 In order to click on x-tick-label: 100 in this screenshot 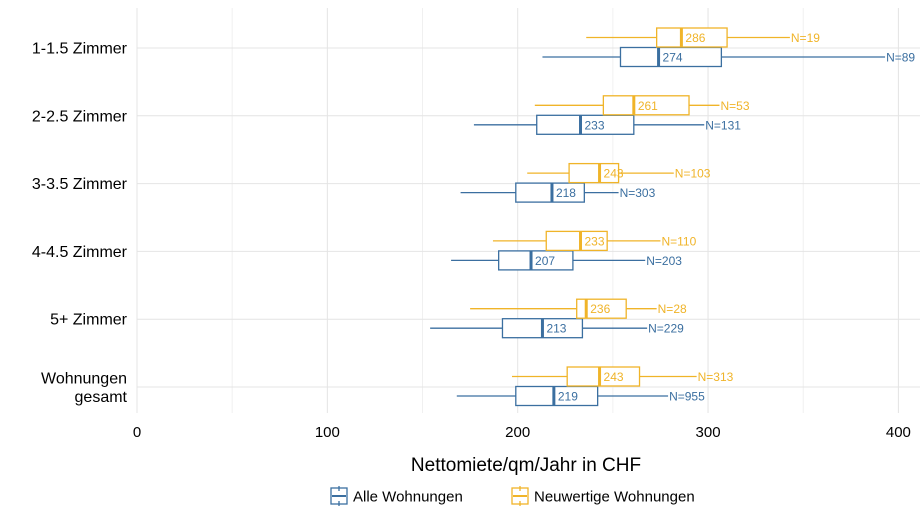, I will do `click(327, 432)`.